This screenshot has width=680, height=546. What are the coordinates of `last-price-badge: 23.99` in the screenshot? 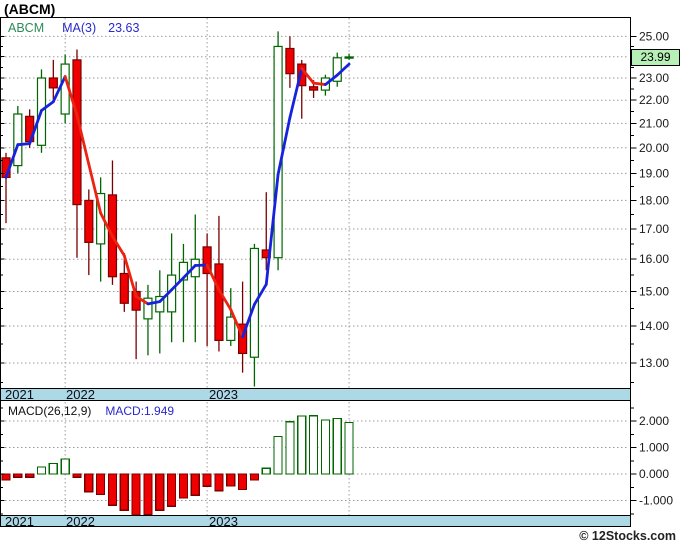 It's located at (655, 57).